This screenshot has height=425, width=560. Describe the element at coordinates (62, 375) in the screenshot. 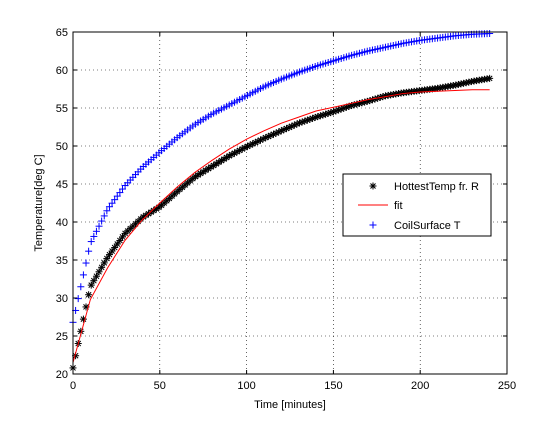

I see `y-tick-label: 20` at that location.